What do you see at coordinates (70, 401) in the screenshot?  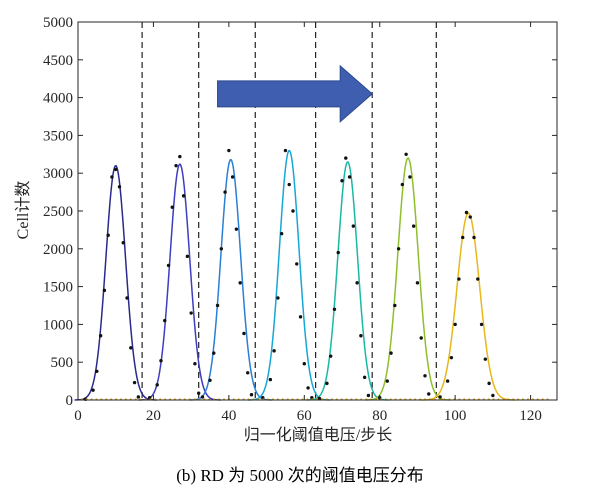 I see `y-tick-label: 0` at bounding box center [70, 401].